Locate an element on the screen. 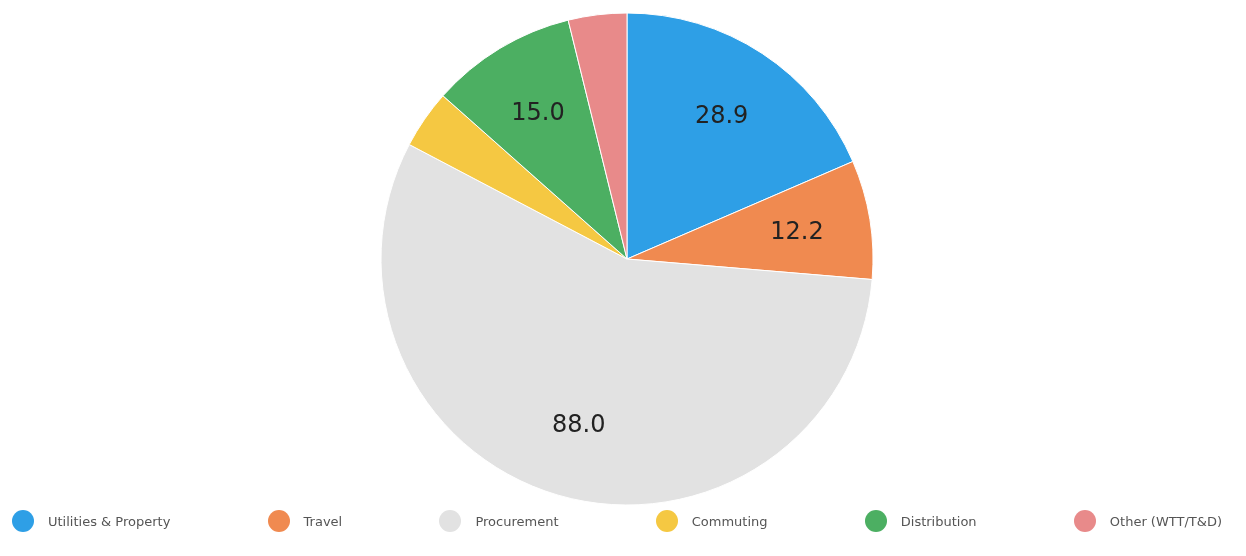 The height and width of the screenshot is (556, 1246). data-label: 15.0 is located at coordinates (538, 111).